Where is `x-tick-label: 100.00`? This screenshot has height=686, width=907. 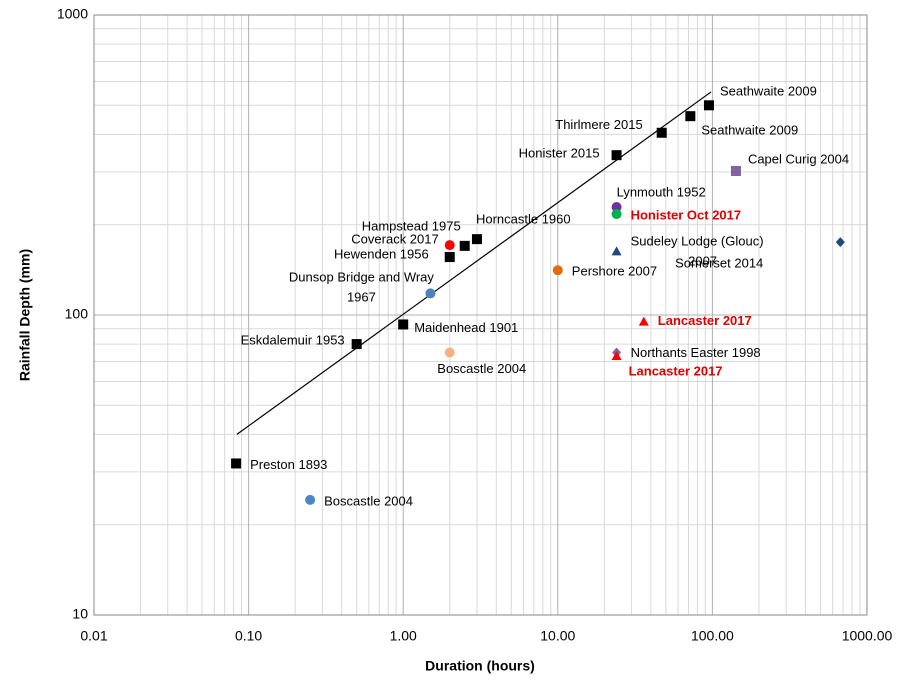
x-tick-label: 100.00 is located at coordinates (712, 636).